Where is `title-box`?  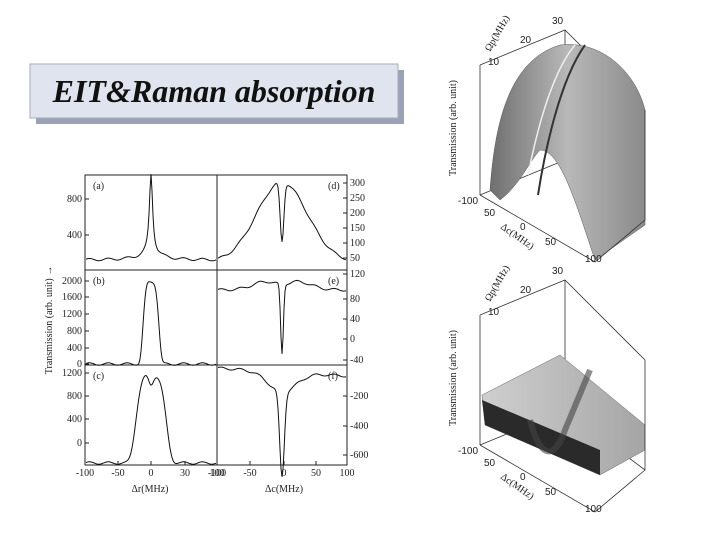
title-box is located at coordinates (214, 91).